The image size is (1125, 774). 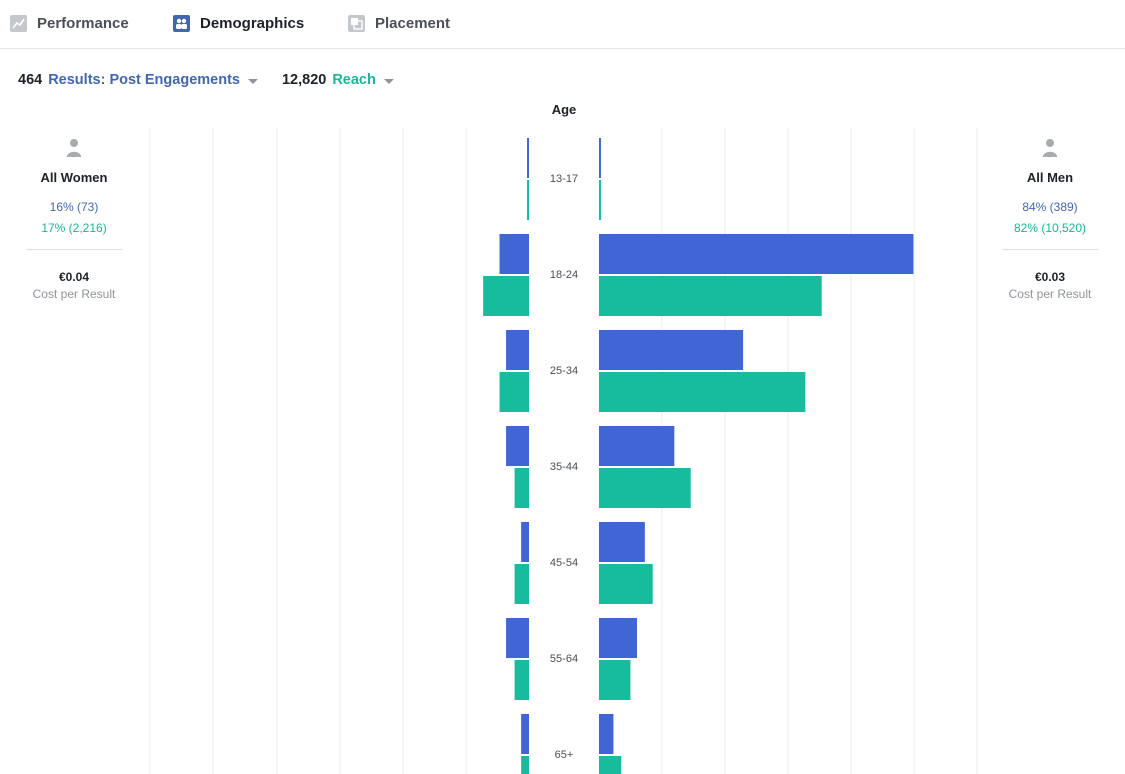 What do you see at coordinates (564, 179) in the screenshot?
I see `age-label: 13-17` at bounding box center [564, 179].